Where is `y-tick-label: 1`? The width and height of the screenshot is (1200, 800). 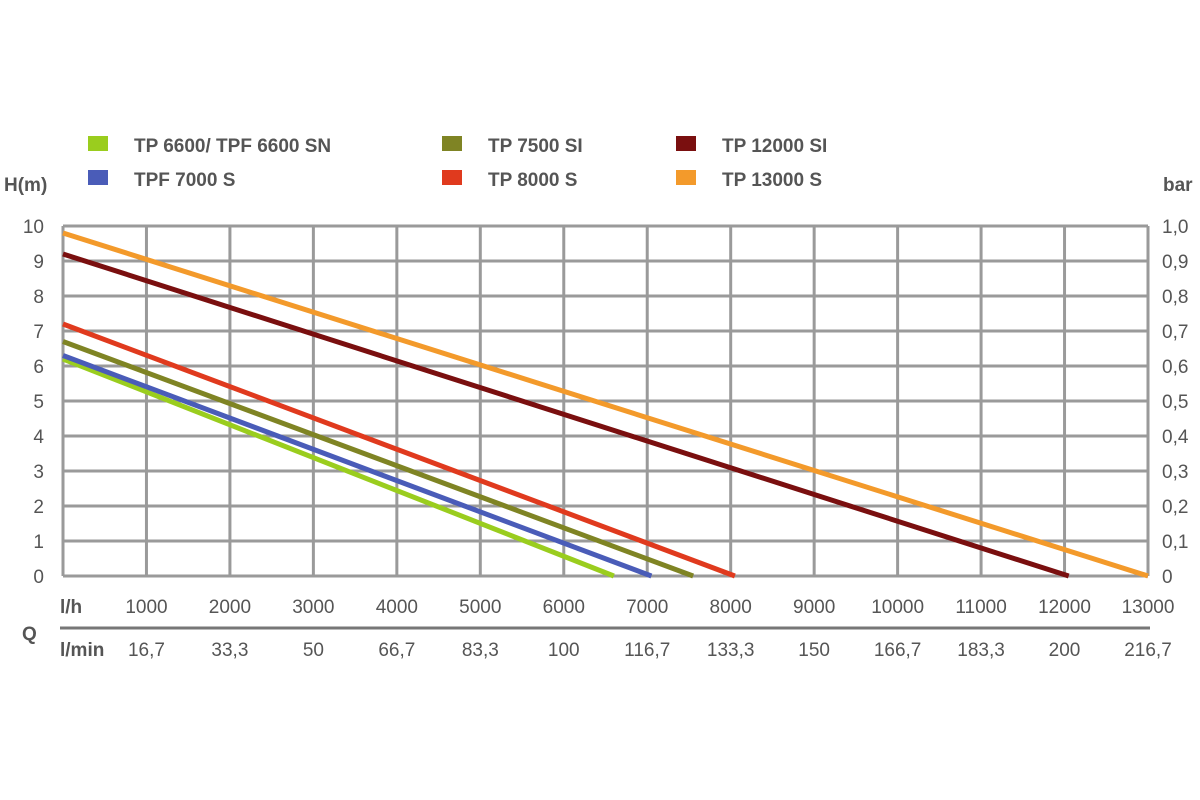
y-tick-label: 1 is located at coordinates (38, 542).